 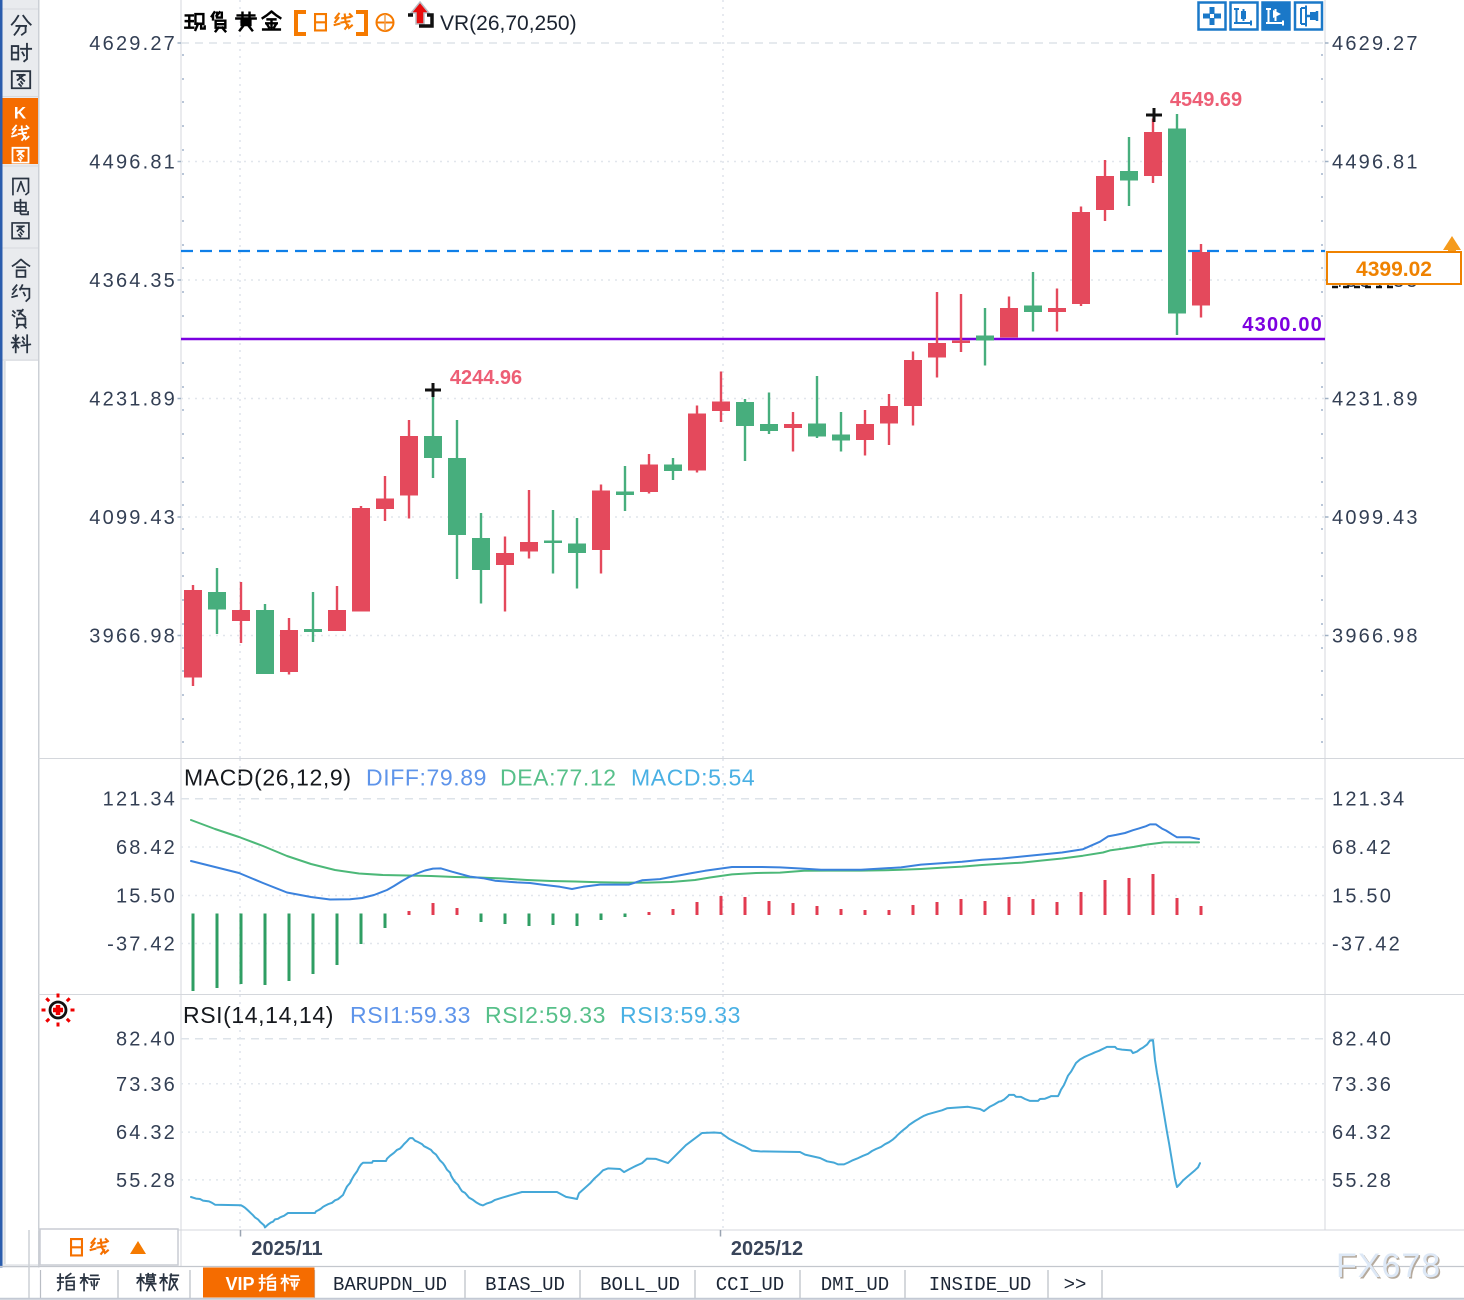 I want to click on svg-text: MACD(26,12,9), so click(x=268, y=778).